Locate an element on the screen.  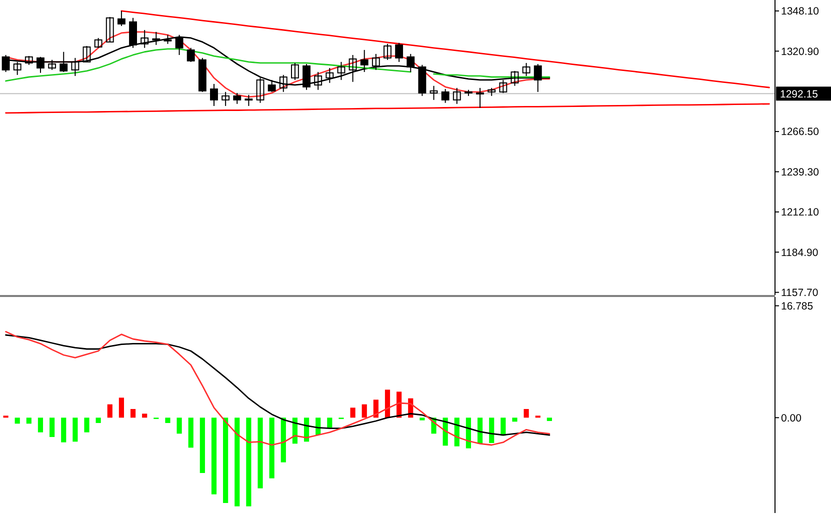
y-tick-label: 1239.30 is located at coordinates (800, 172).